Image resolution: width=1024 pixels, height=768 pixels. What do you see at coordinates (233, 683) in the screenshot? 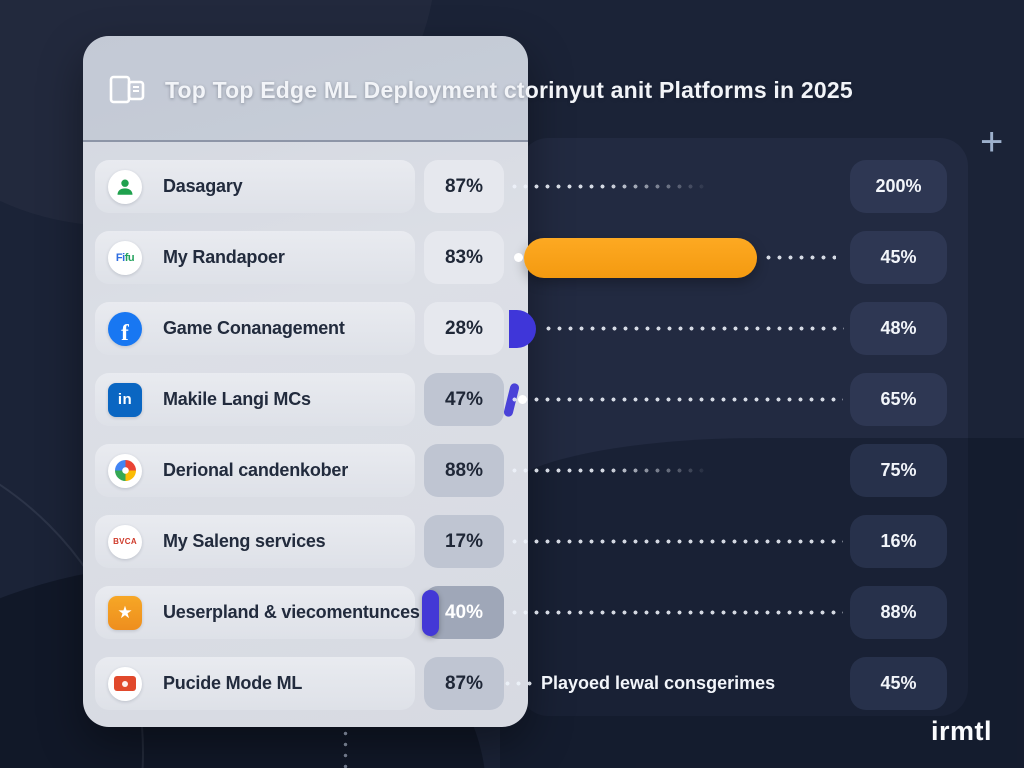
I see `platform-label: Pucide Mode ML` at bounding box center [233, 683].